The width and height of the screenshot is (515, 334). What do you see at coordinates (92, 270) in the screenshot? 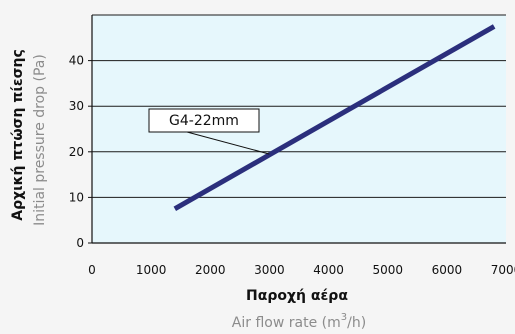
I see `x-tick-label-0: 0` at bounding box center [92, 270].